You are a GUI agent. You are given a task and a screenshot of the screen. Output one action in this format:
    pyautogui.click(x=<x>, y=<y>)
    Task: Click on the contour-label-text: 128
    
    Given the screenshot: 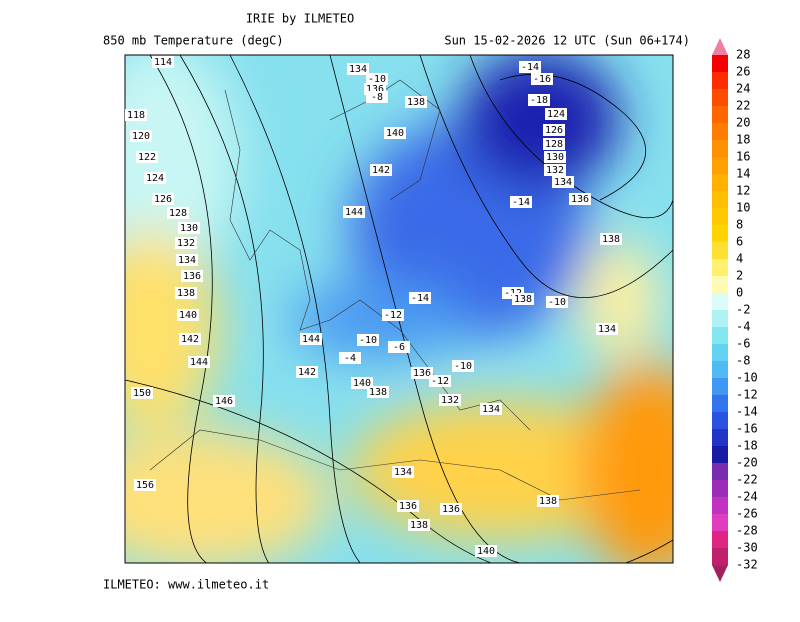 What is the action you would take?
    pyautogui.click(x=178, y=213)
    